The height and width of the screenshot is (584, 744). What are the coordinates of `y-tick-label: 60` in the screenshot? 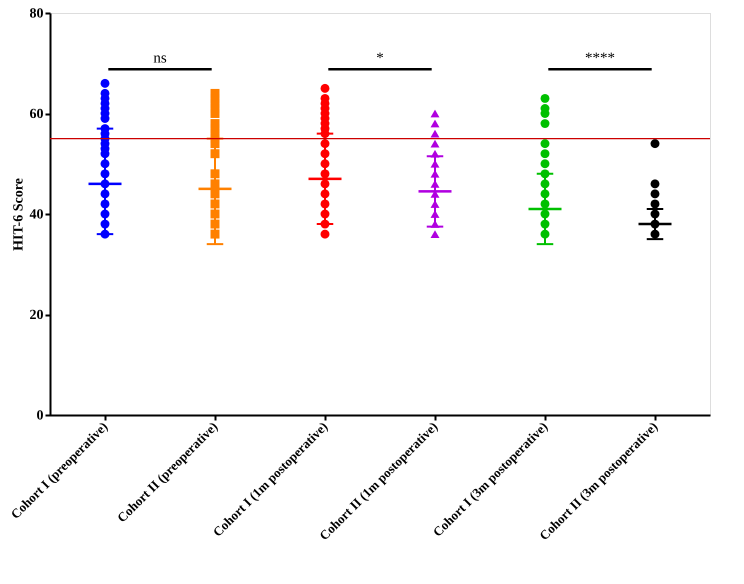 It's located at (37, 114).